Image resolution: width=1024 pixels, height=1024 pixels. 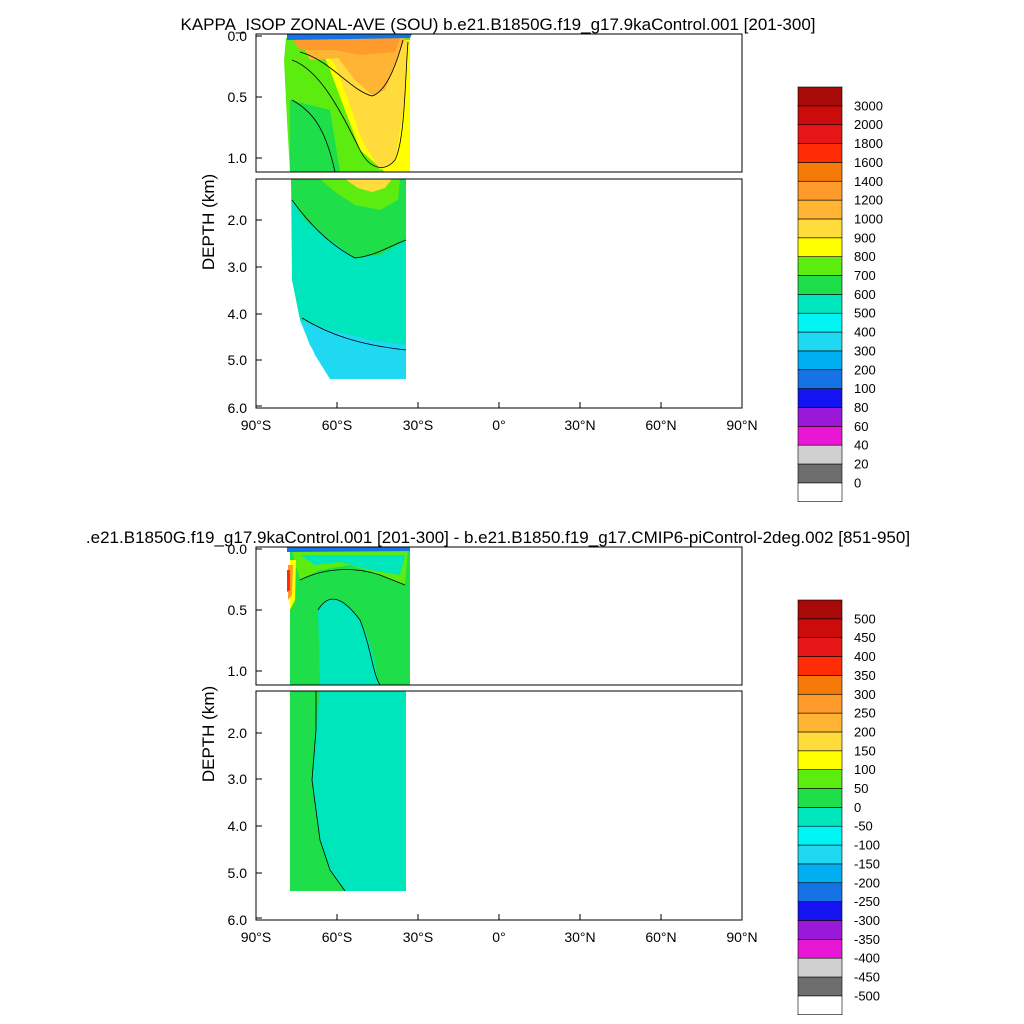 I want to click on panel-2-upper-region-cyan, so click(x=349, y=642).